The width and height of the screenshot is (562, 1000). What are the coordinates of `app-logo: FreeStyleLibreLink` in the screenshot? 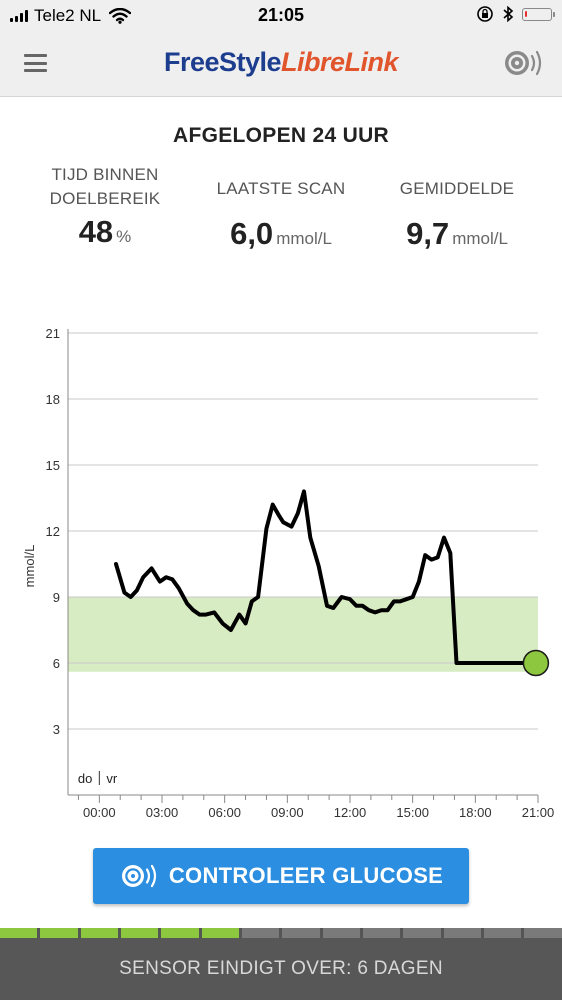 It's located at (281, 62).